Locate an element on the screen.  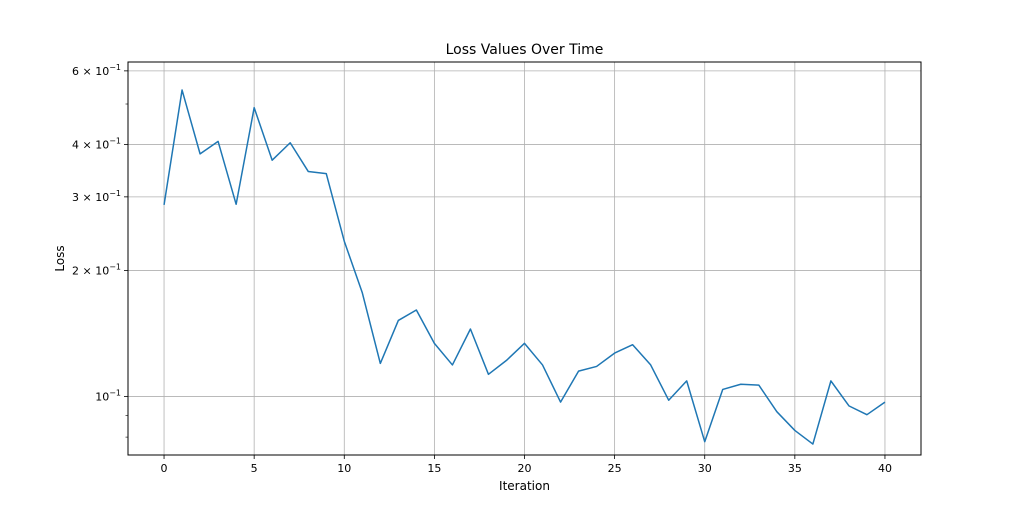
y-tick-label: 6 × 10⁻¹ is located at coordinates (96, 70).